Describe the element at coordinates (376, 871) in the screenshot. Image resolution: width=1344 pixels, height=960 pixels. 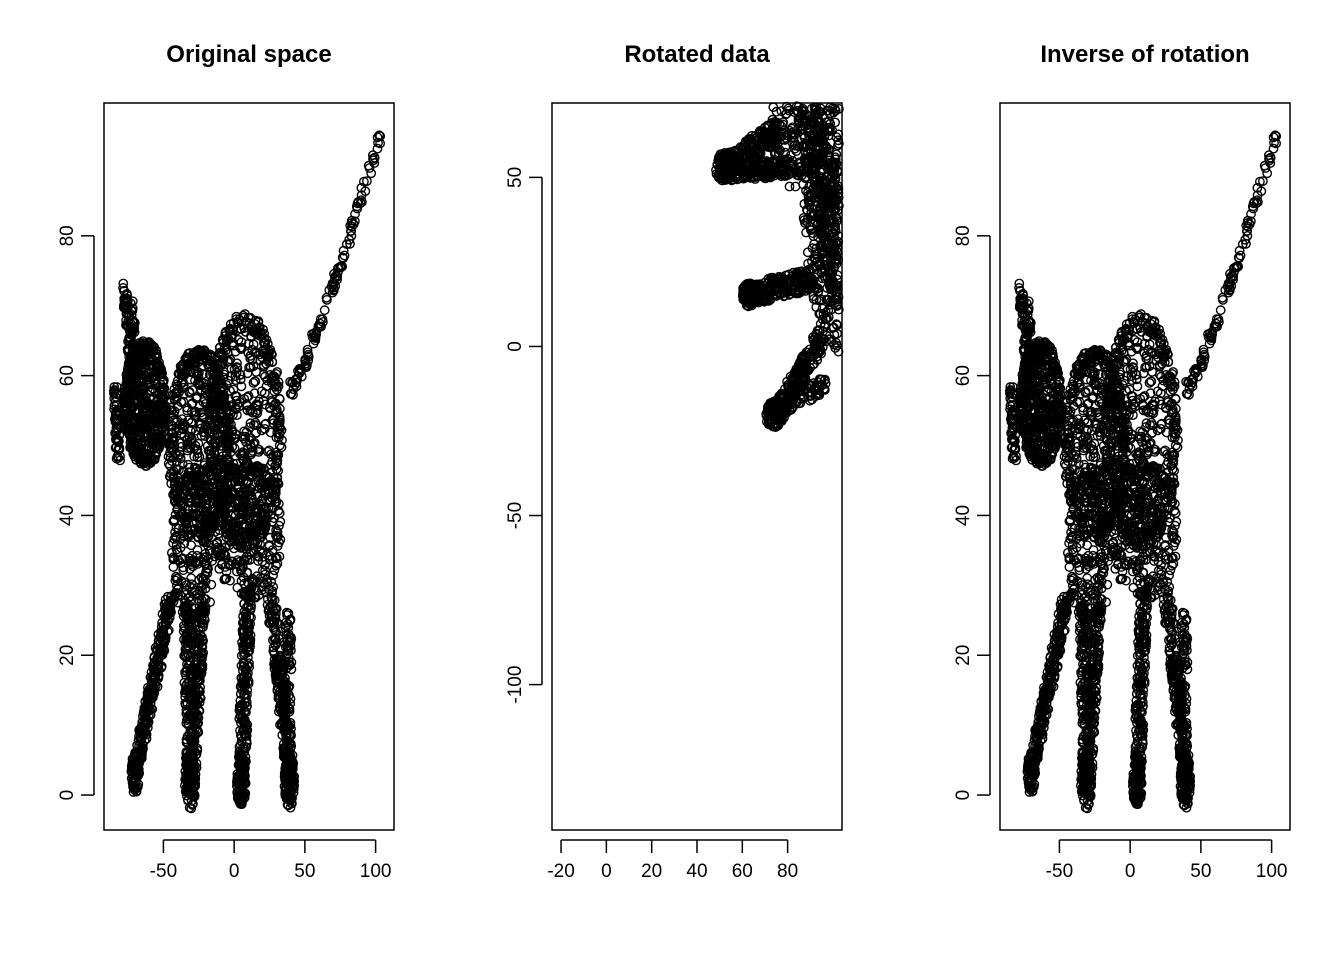
I see `x-tick-label: 100` at that location.